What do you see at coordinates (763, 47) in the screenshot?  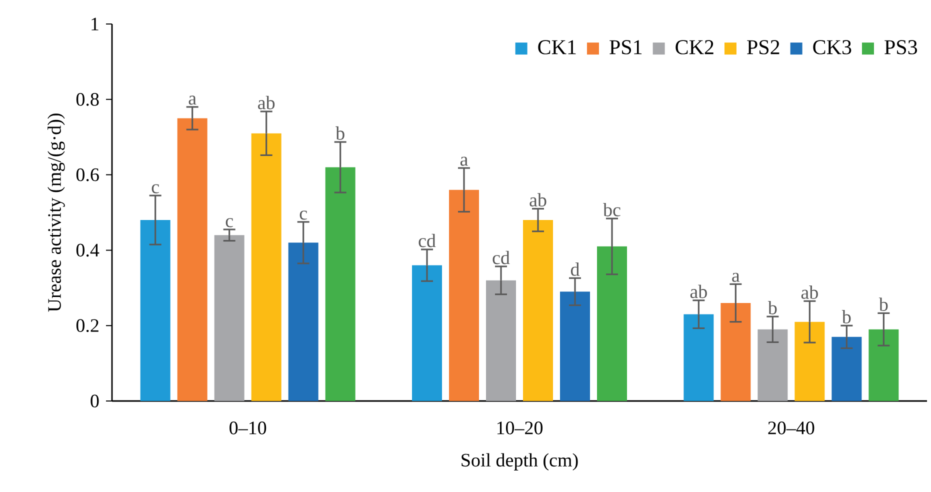 I see `legend-label: PS2` at bounding box center [763, 47].